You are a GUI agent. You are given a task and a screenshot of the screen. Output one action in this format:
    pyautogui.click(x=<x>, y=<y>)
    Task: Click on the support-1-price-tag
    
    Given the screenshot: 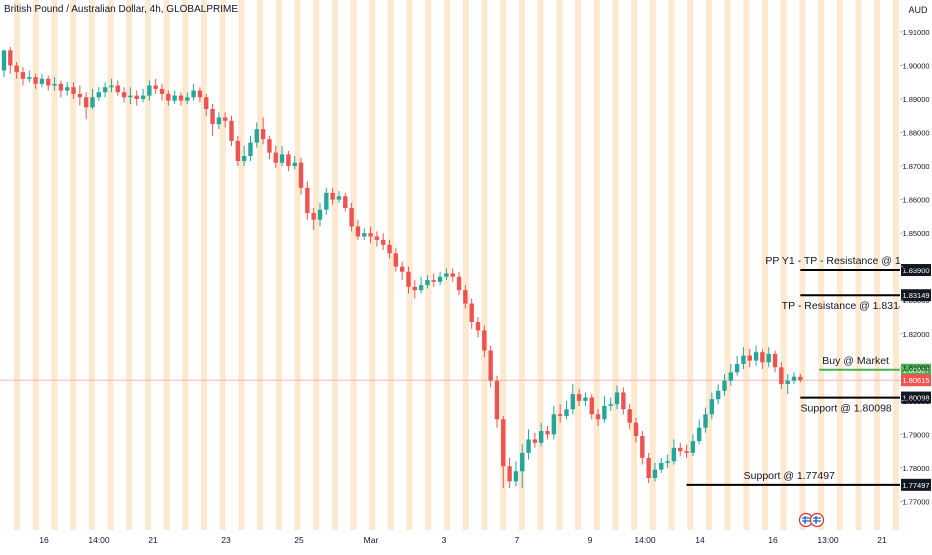 What is the action you would take?
    pyautogui.click(x=916, y=397)
    